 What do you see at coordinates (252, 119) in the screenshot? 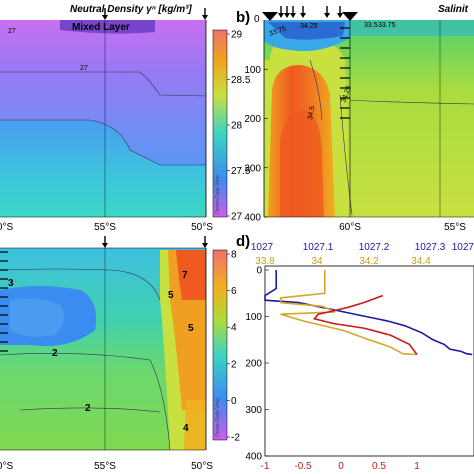
I see `y-tick-label: 200` at bounding box center [252, 119].